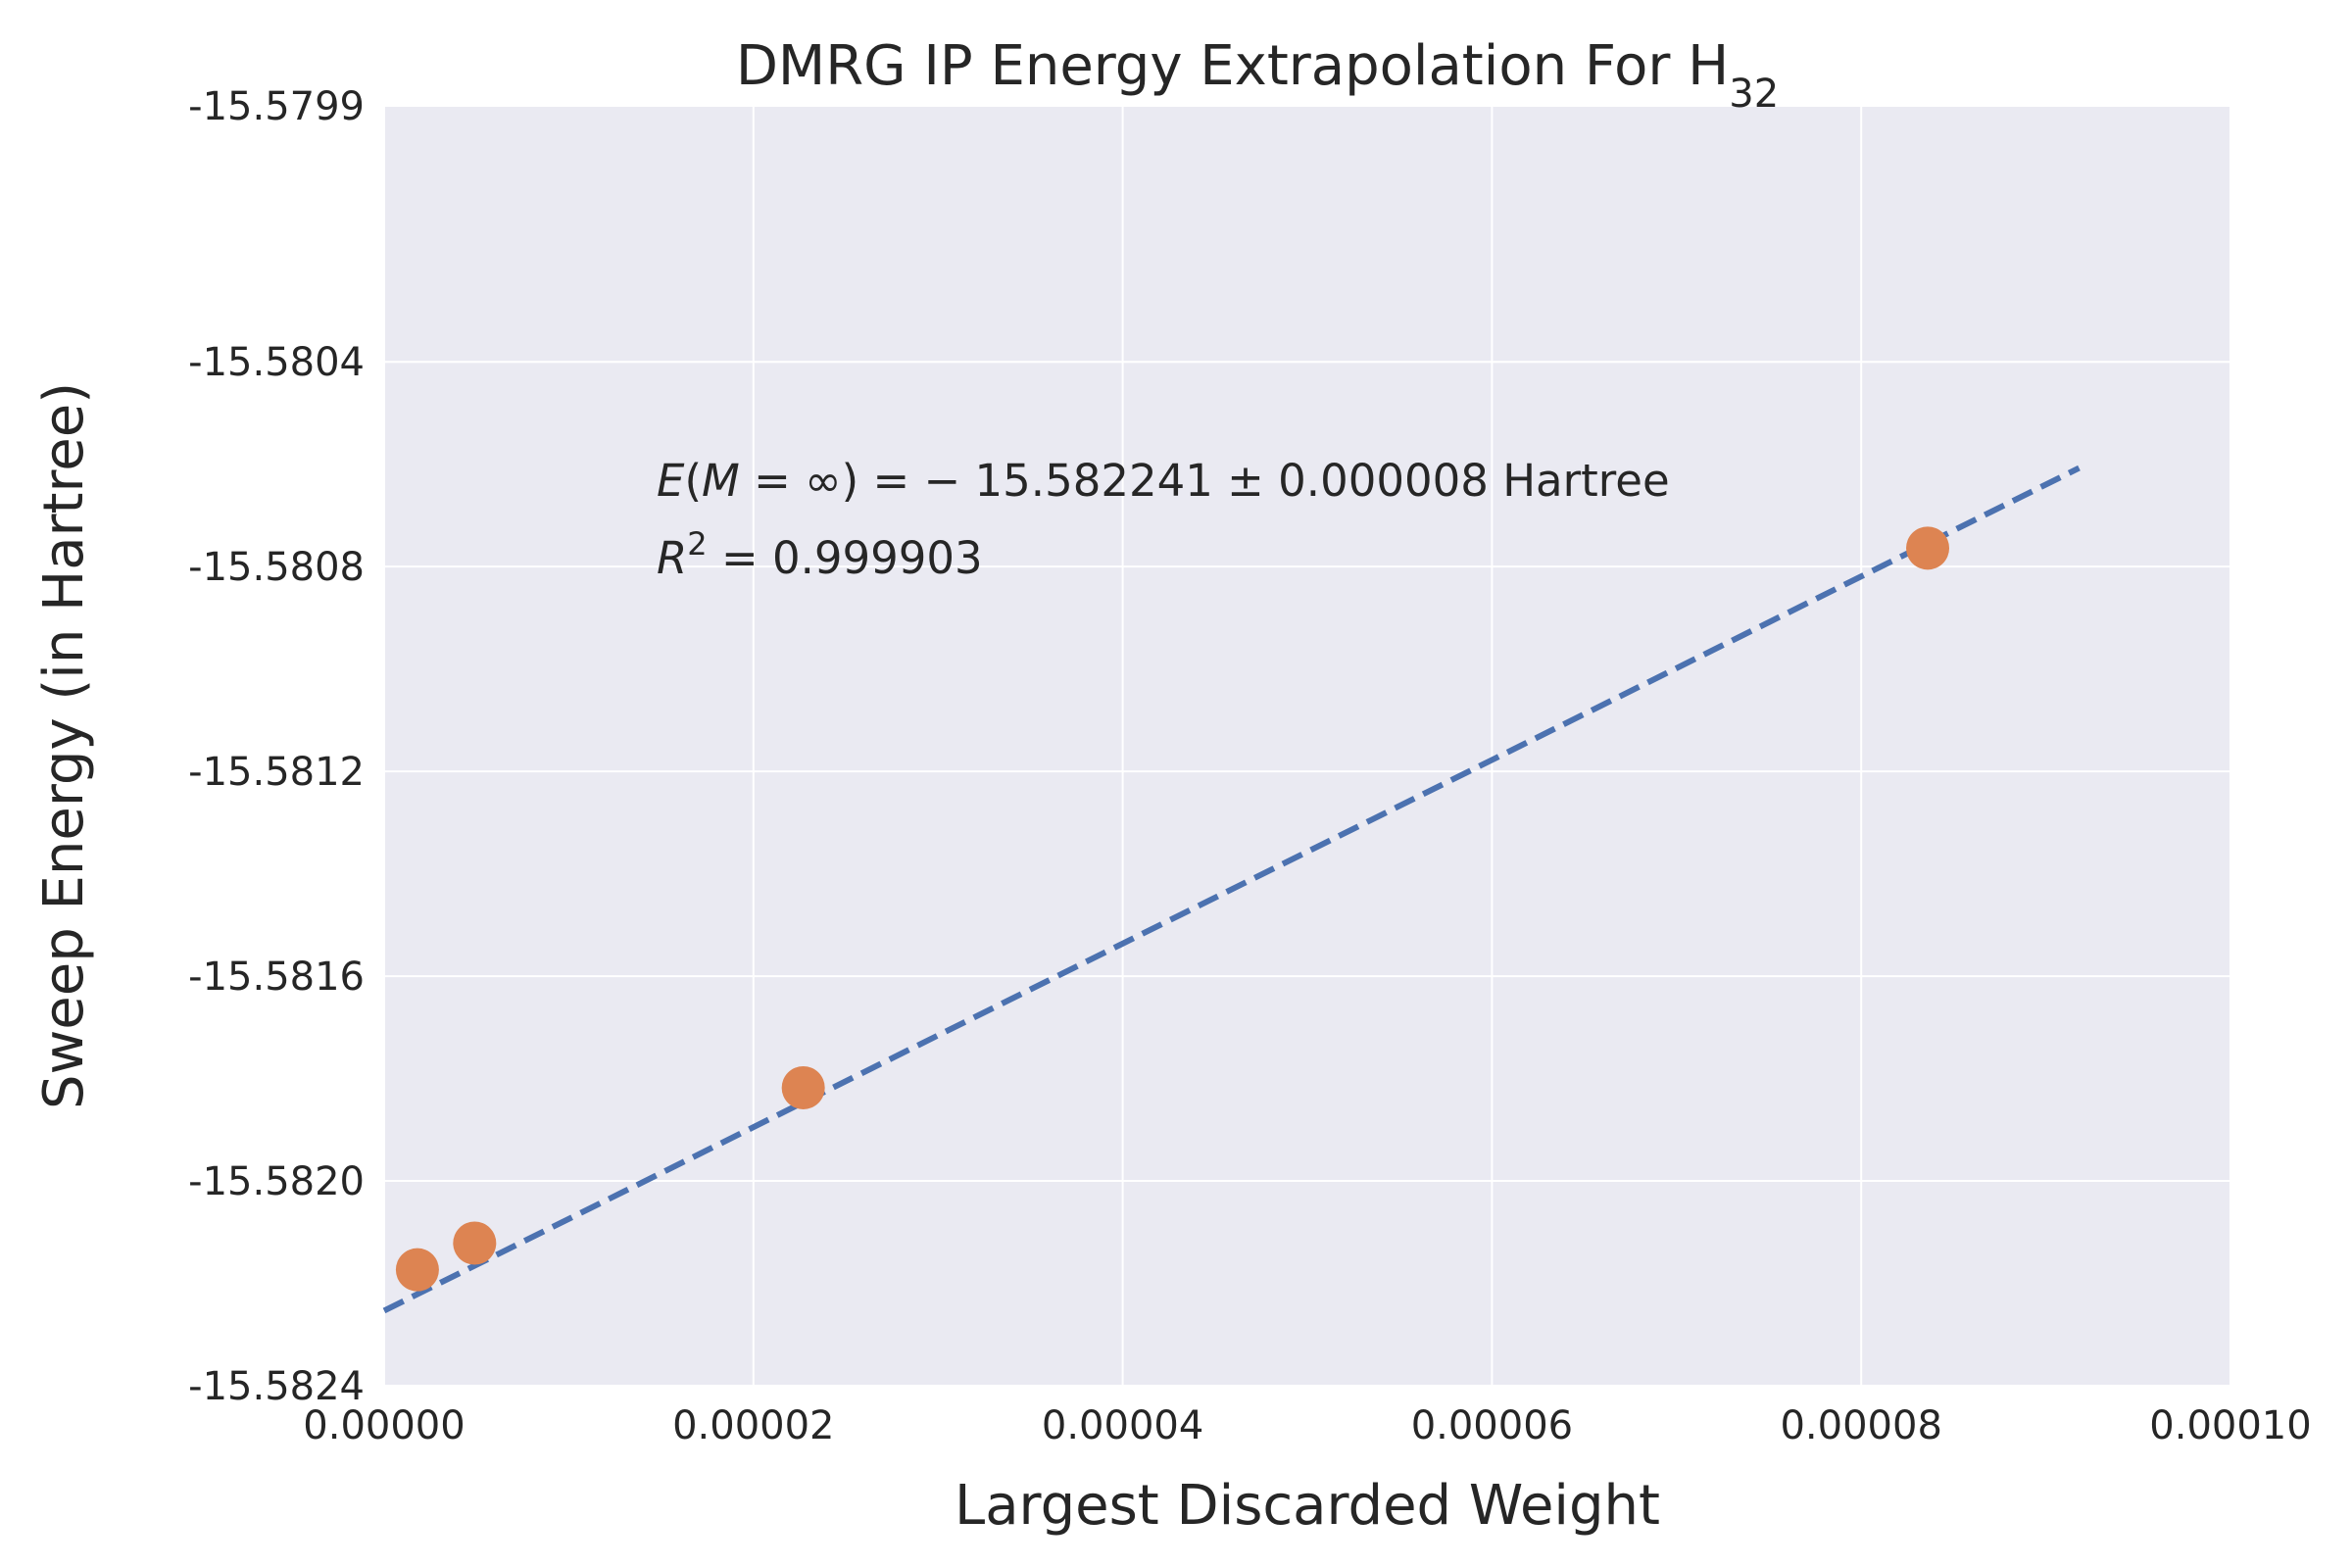  What do you see at coordinates (64, 745) in the screenshot?
I see `y-axis-title: Sweep Energy (in Hartree)` at bounding box center [64, 745].